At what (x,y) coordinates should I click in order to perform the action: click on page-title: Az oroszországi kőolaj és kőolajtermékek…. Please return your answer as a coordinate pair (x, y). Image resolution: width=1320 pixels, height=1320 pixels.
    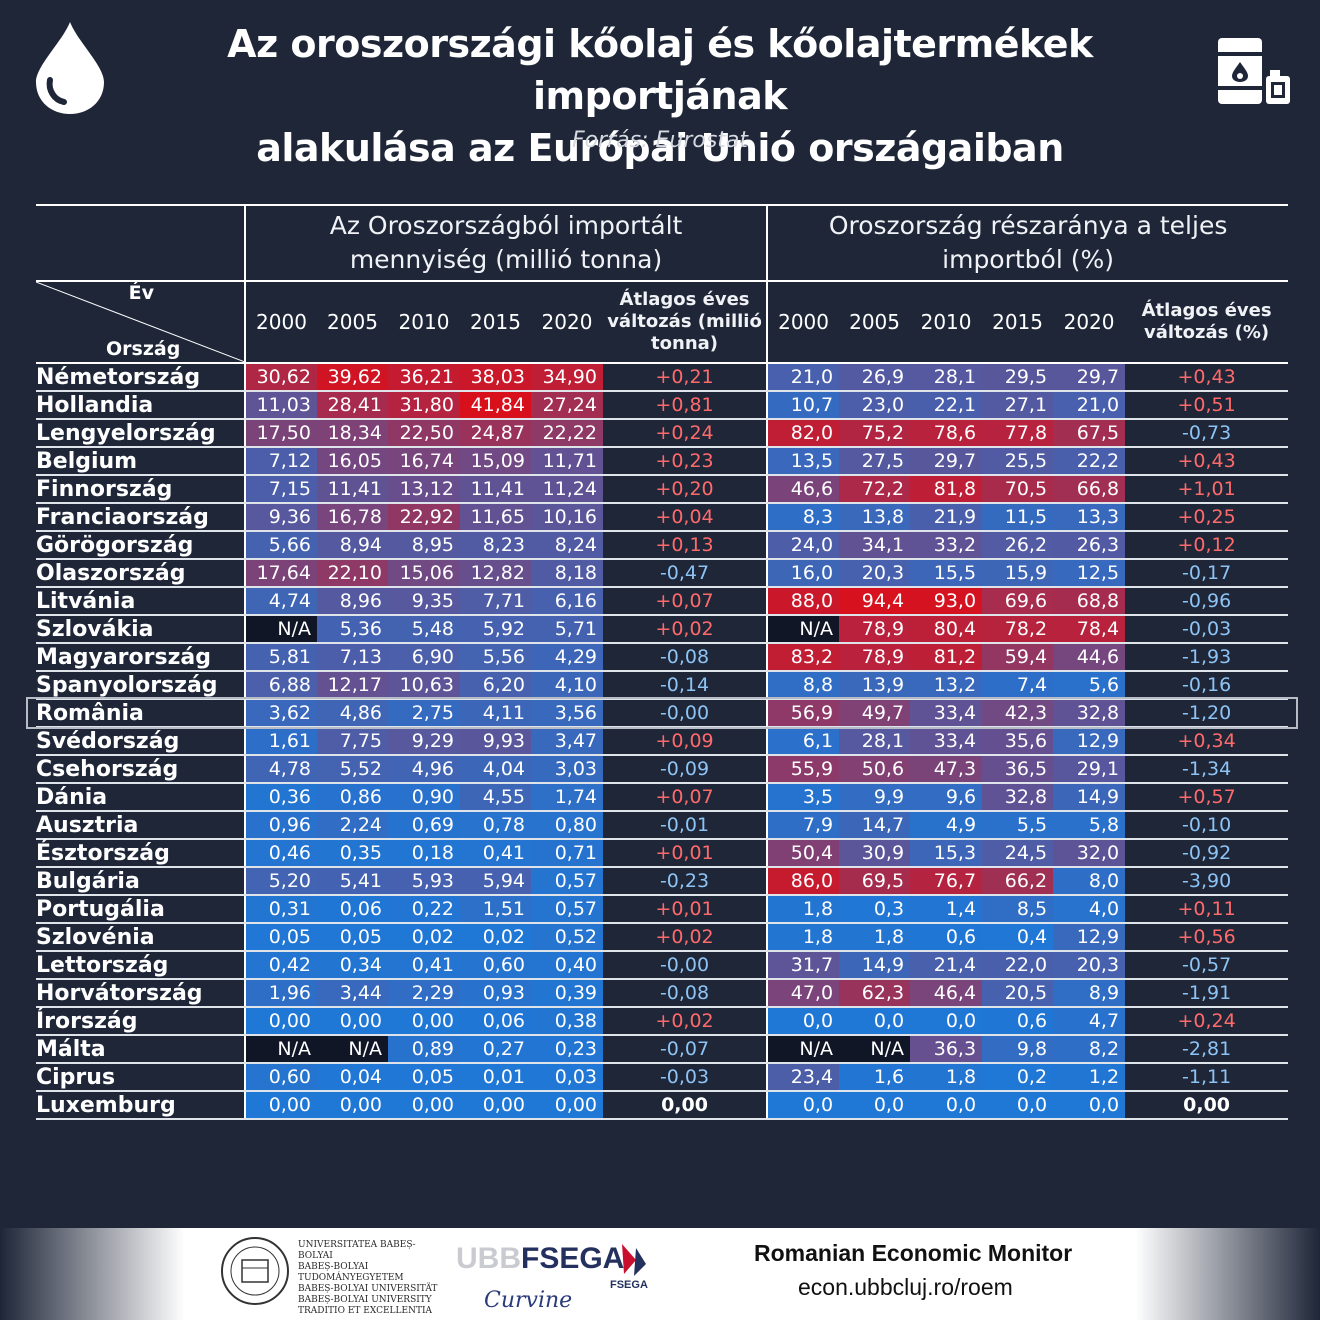
    Looking at the image, I should click on (660, 96).